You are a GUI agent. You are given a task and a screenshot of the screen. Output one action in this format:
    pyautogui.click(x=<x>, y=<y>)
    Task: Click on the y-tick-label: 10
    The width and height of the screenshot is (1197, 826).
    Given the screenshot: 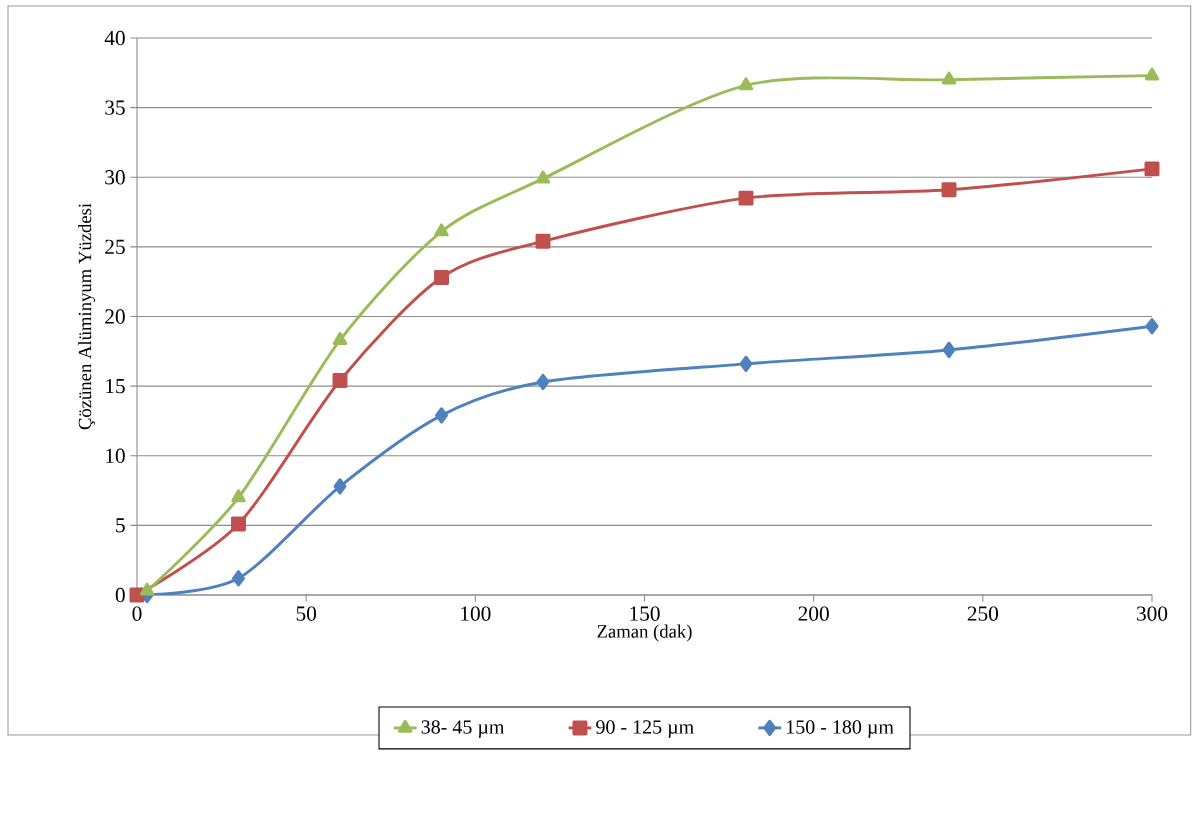 What is the action you would take?
    pyautogui.click(x=115, y=455)
    